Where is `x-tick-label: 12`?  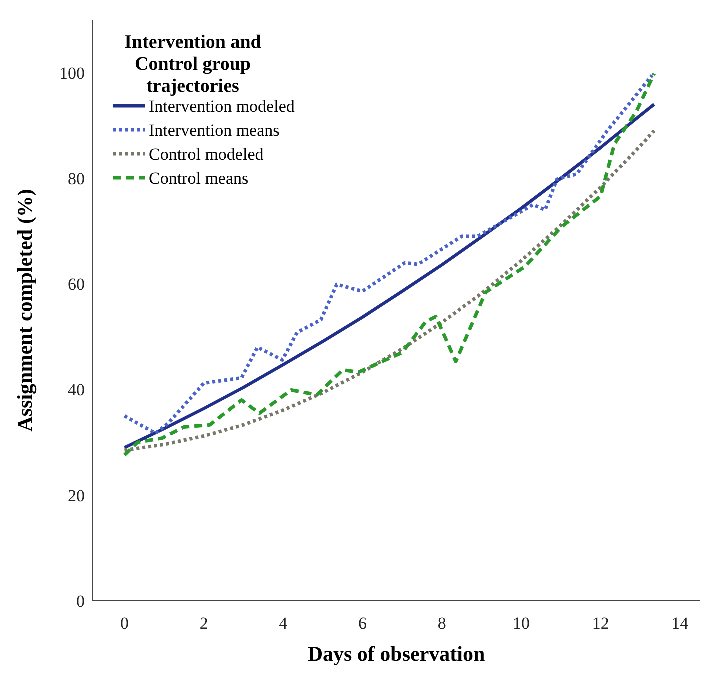 x-tick-label: 12 is located at coordinates (601, 623).